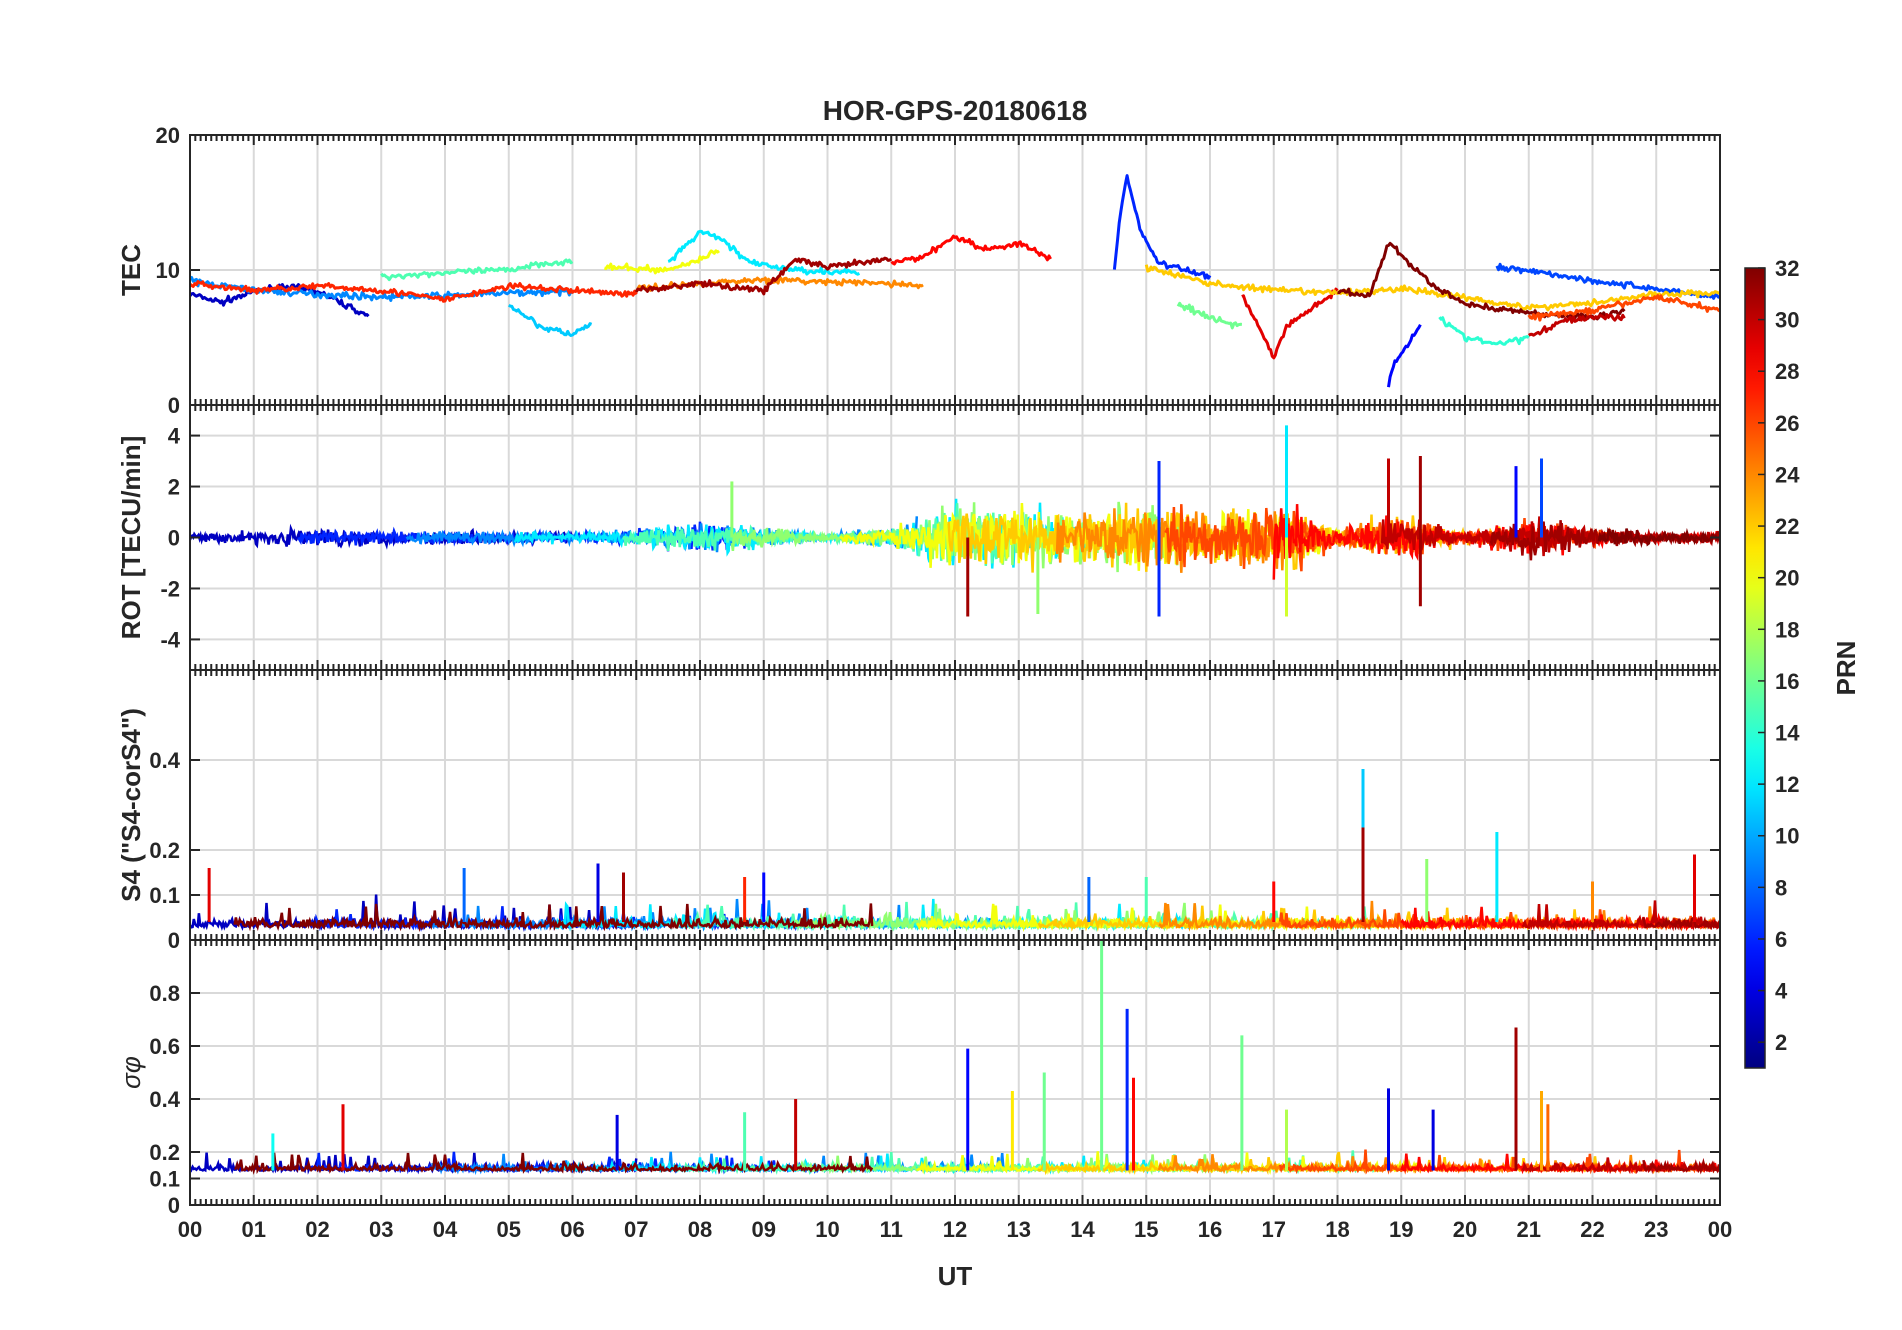 The height and width of the screenshot is (1330, 1902). I want to click on y-tick-label: 10, so click(168, 270).